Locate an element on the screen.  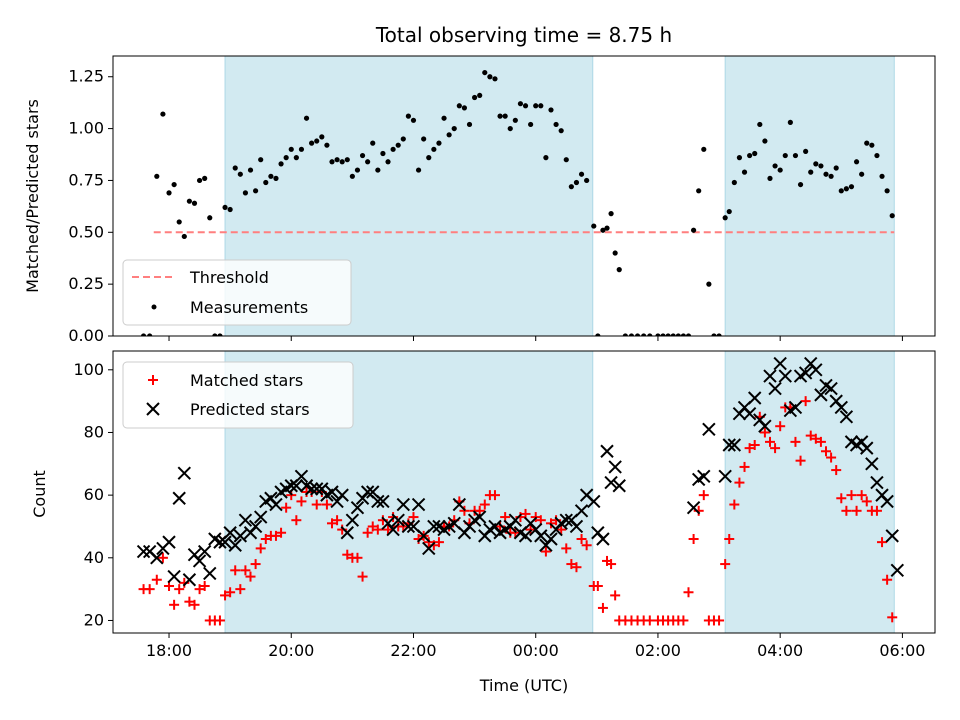
top-panel-ylabel: Matched/Predicted stars is located at coordinates (32, 196).